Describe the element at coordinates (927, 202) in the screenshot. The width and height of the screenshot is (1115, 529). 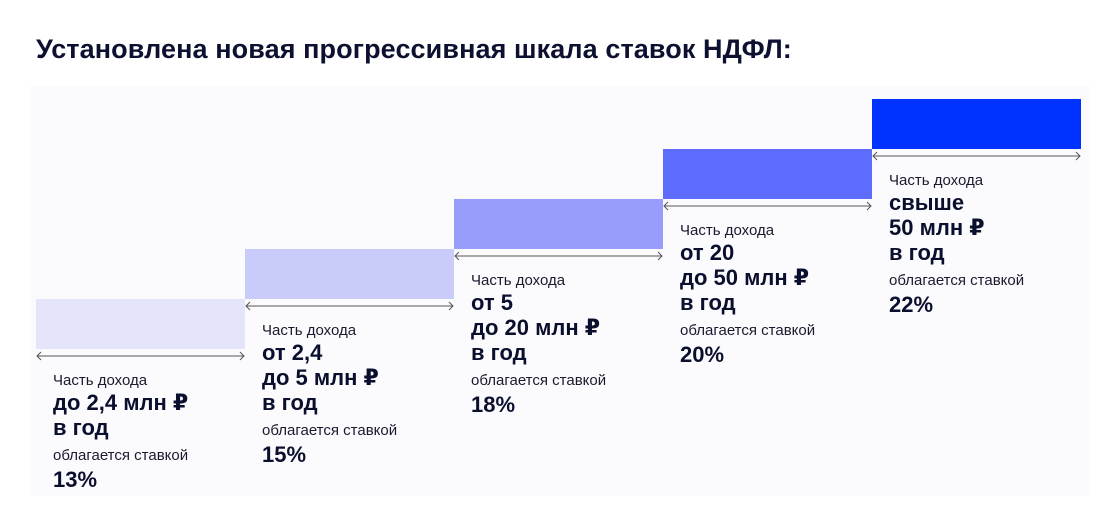
I see `income-range-line: свыше` at that location.